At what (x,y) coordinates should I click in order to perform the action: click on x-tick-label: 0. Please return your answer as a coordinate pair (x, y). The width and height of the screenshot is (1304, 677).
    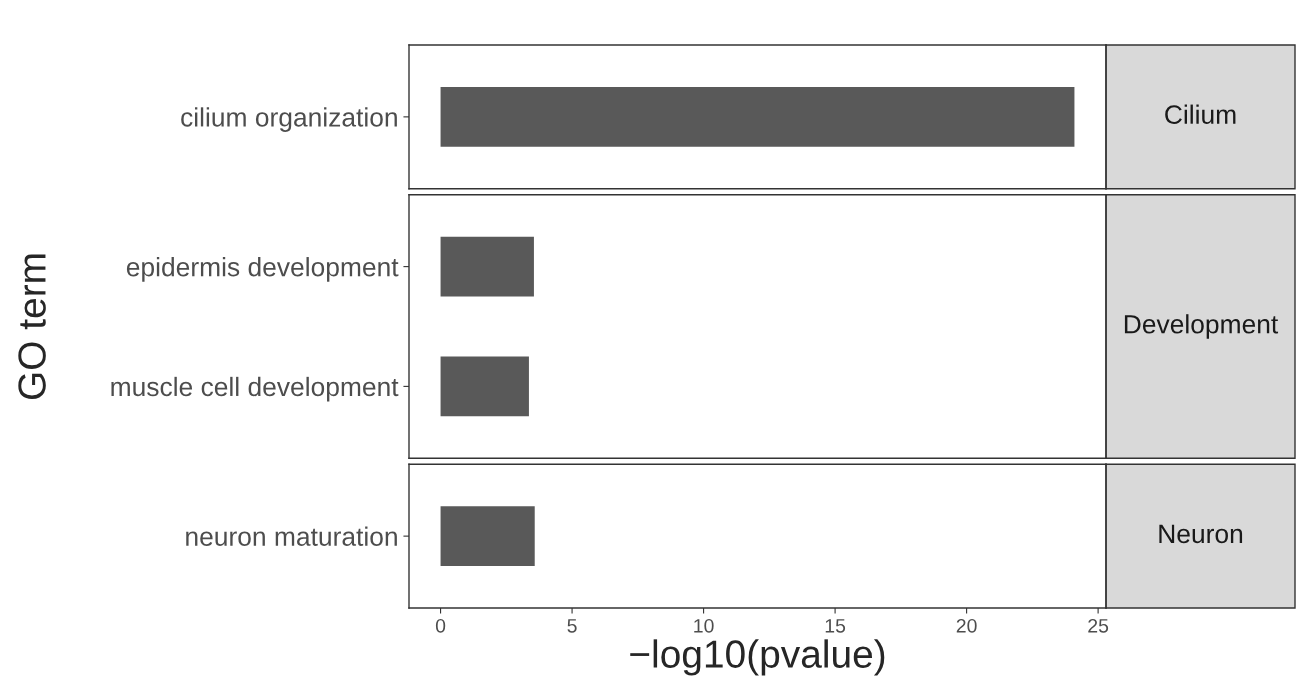
    Looking at the image, I should click on (440, 625).